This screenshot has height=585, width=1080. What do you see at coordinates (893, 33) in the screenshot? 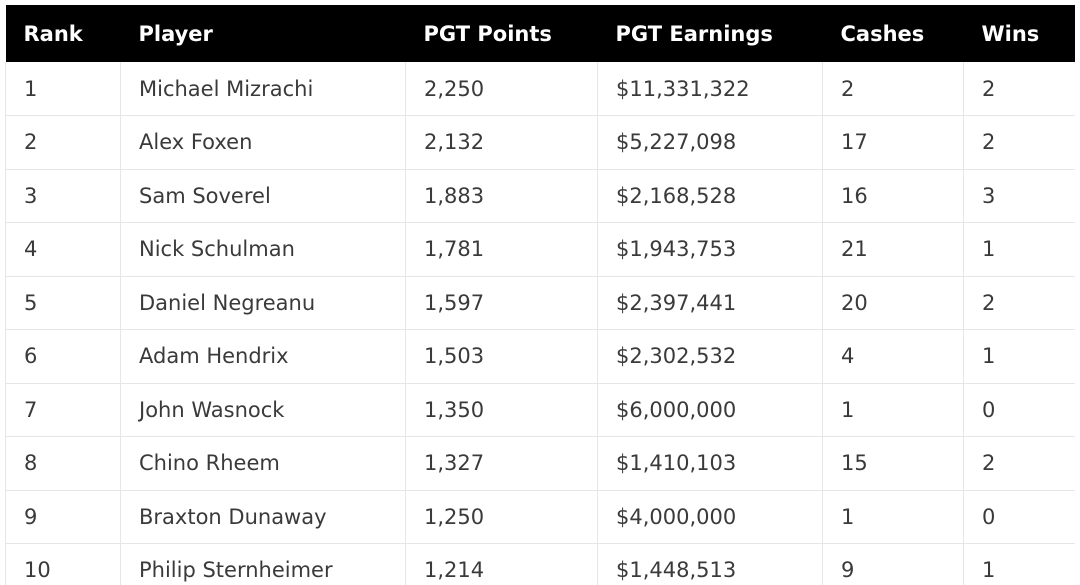
I see `header-cell: Cashes` at bounding box center [893, 33].